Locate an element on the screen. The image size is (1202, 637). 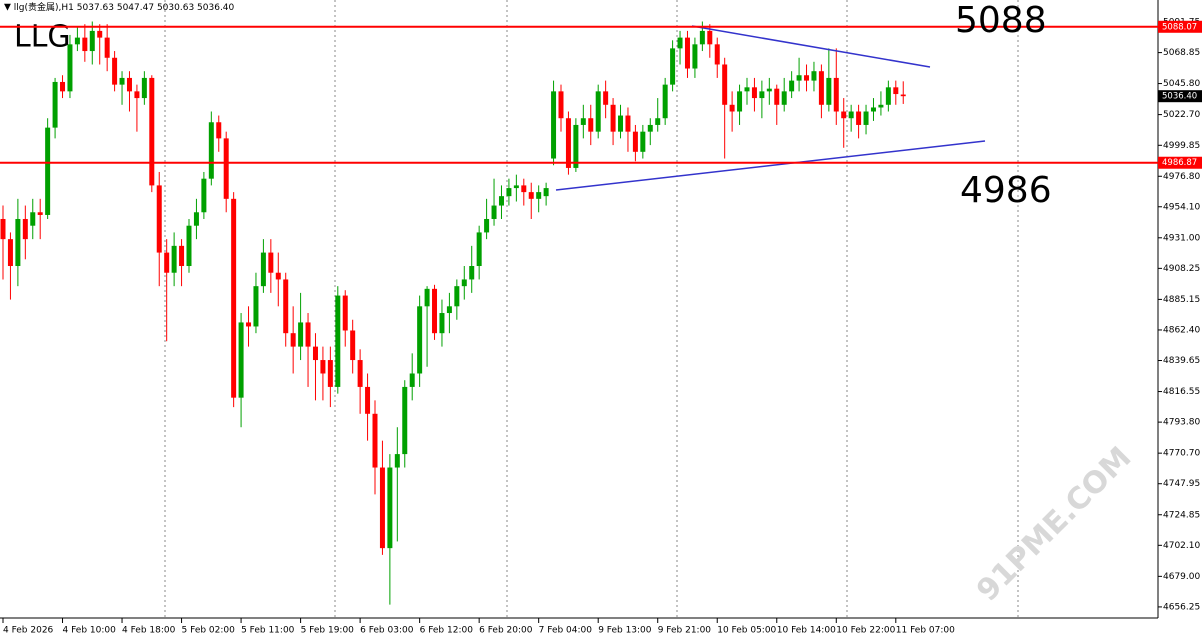
y-tick-label: 5045.80 is located at coordinates (1181, 84).